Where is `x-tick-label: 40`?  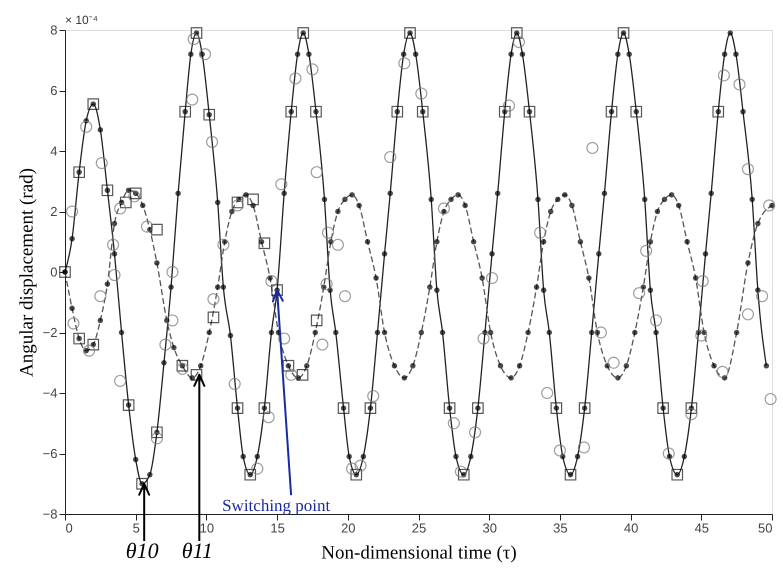 x-tick-label: 40 is located at coordinates (631, 528).